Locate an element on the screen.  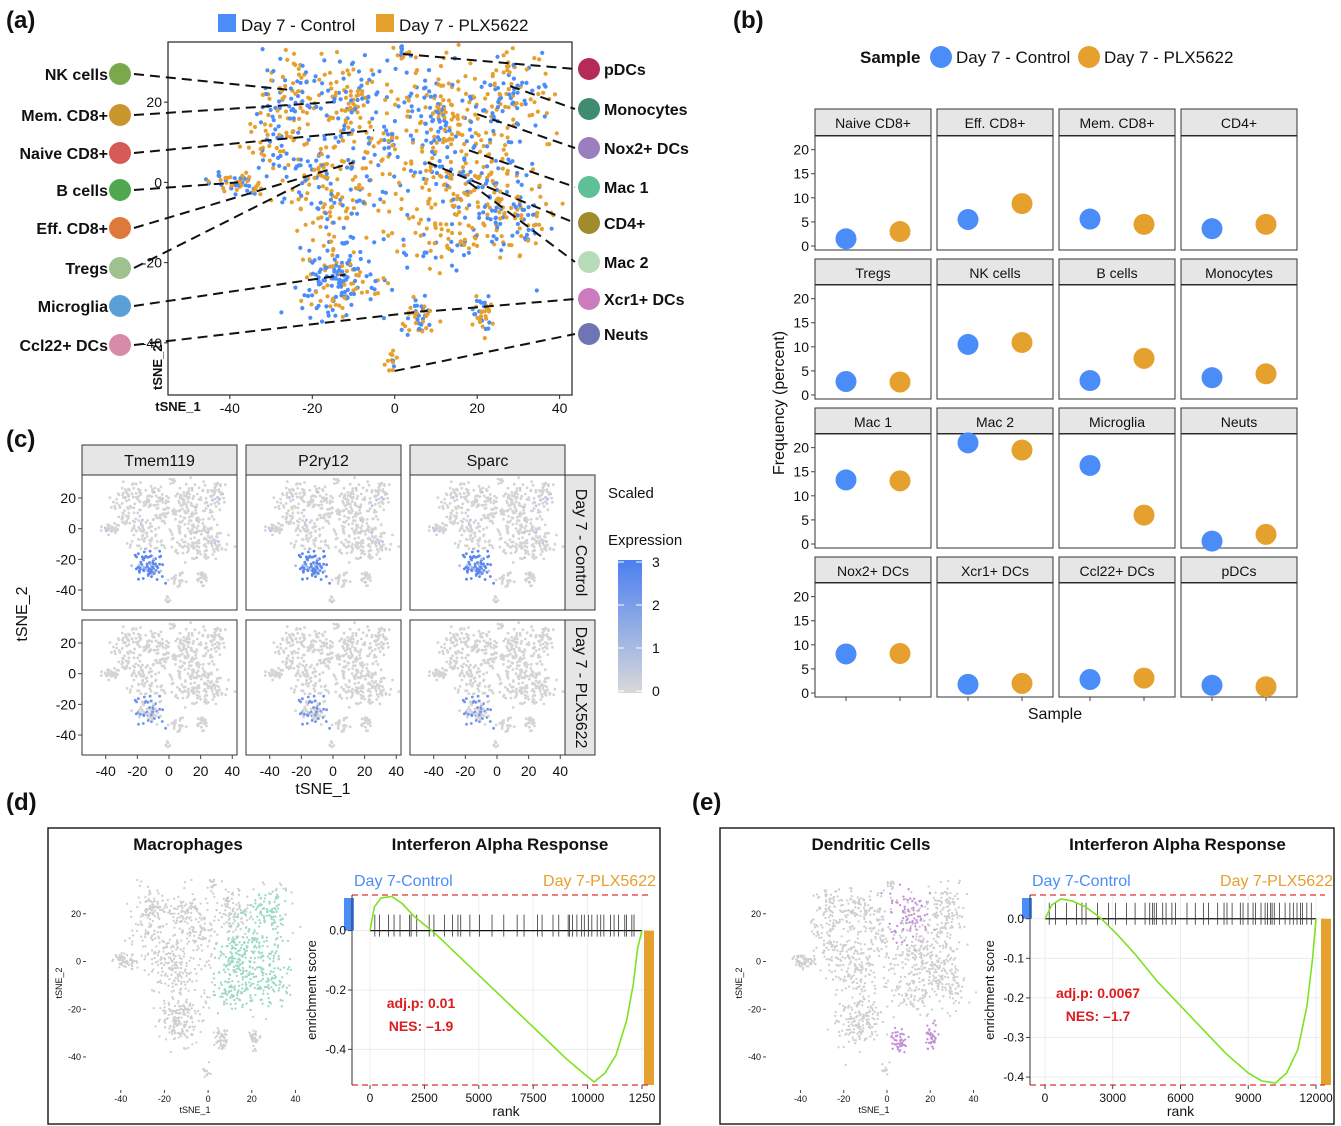
cluster-label: Microglia is located at coordinates (73, 307).